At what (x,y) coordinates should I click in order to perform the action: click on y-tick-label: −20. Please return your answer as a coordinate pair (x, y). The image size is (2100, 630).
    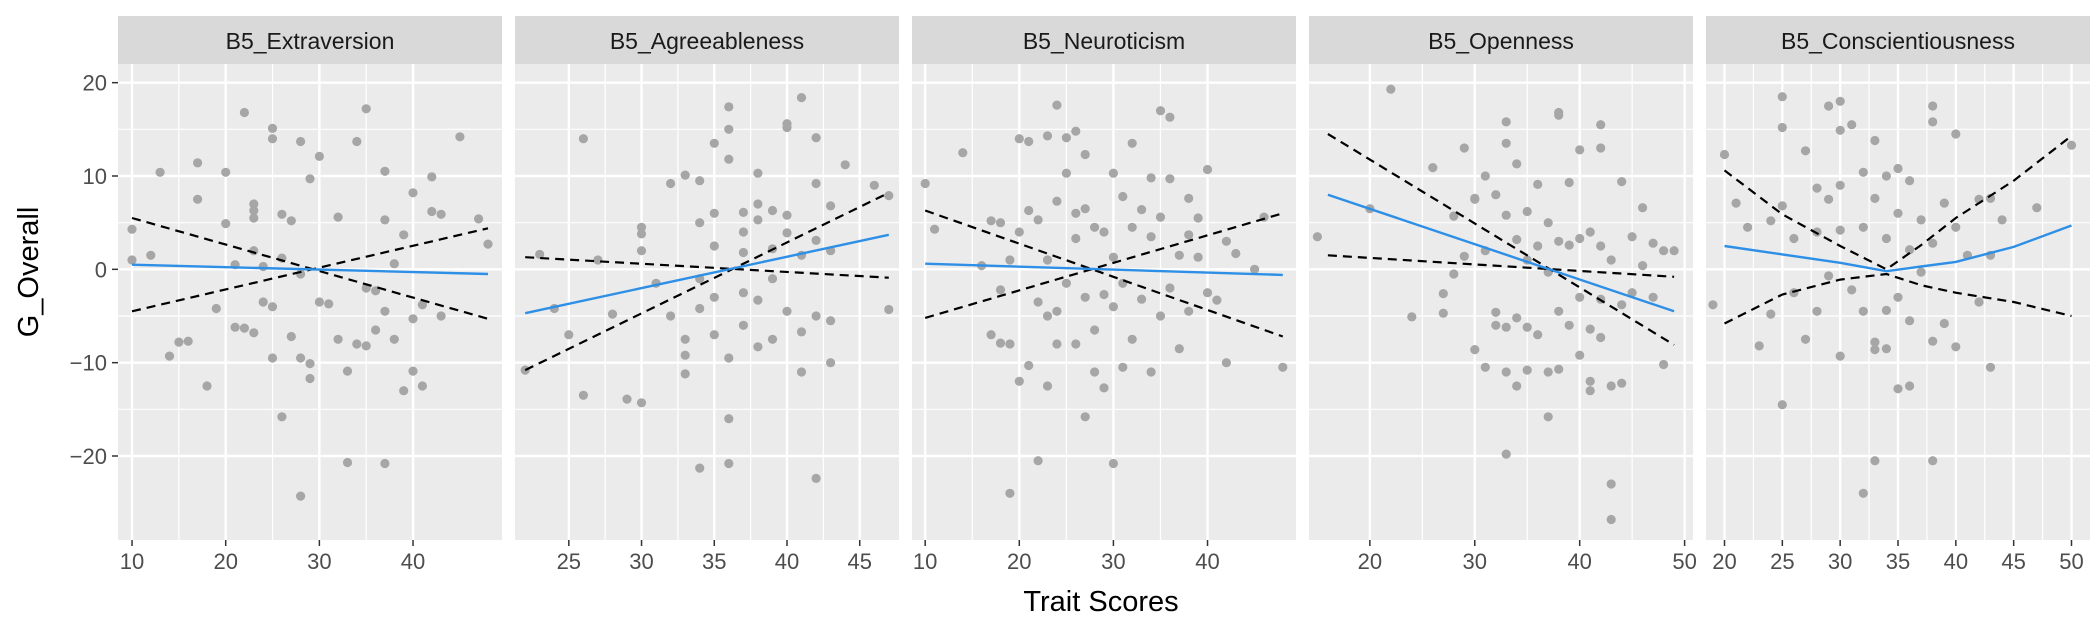
    Looking at the image, I should click on (88, 456).